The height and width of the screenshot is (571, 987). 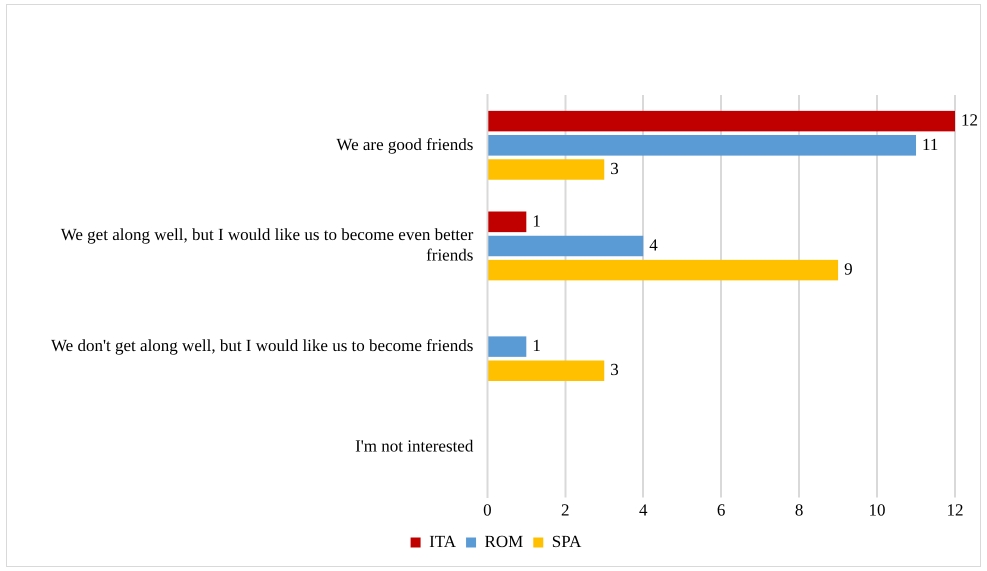 I want to click on legend-label: ITA, so click(x=443, y=541).